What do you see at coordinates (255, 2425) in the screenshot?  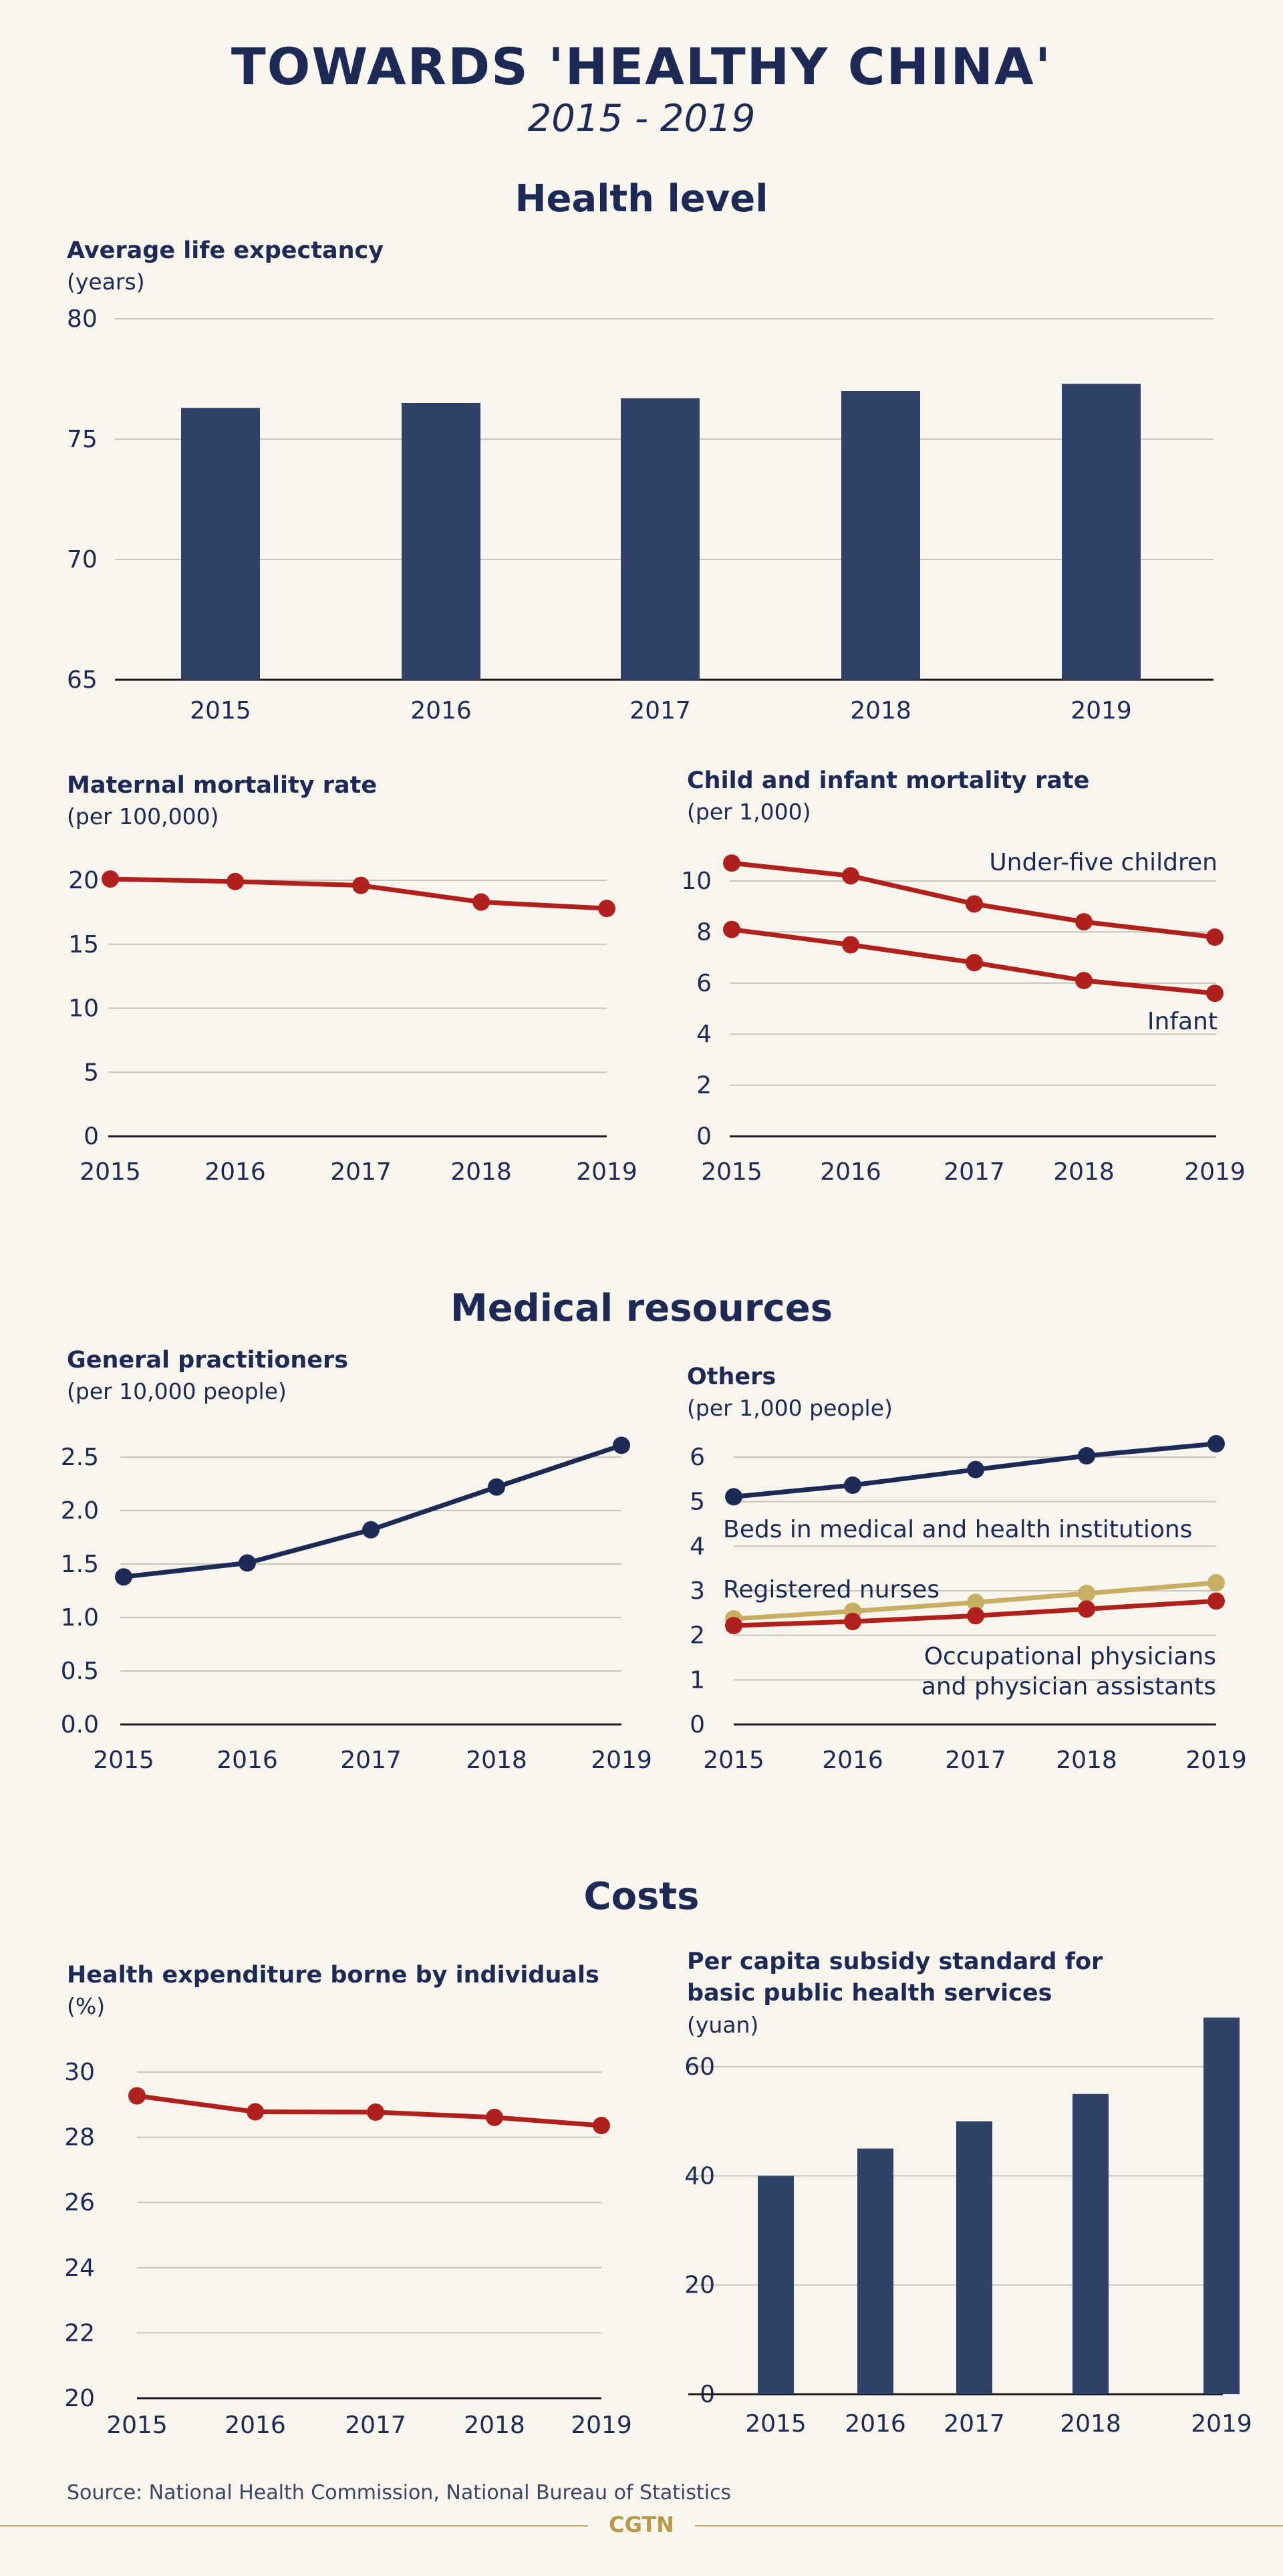 I see `expenditure-x-tick-label: 2016` at bounding box center [255, 2425].